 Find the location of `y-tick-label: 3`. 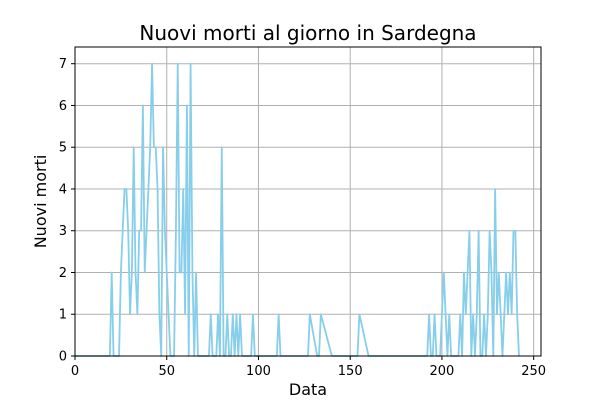

y-tick-label: 3 is located at coordinates (63, 231).